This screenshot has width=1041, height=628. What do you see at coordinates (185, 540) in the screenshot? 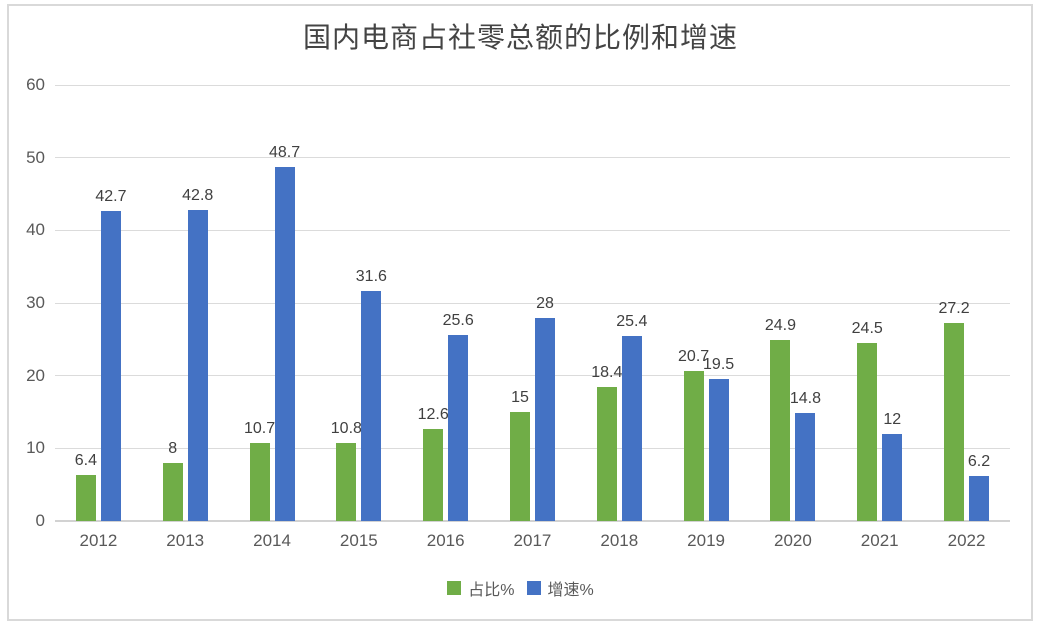
I see `x-tick-label-2013: 2013` at bounding box center [185, 540].